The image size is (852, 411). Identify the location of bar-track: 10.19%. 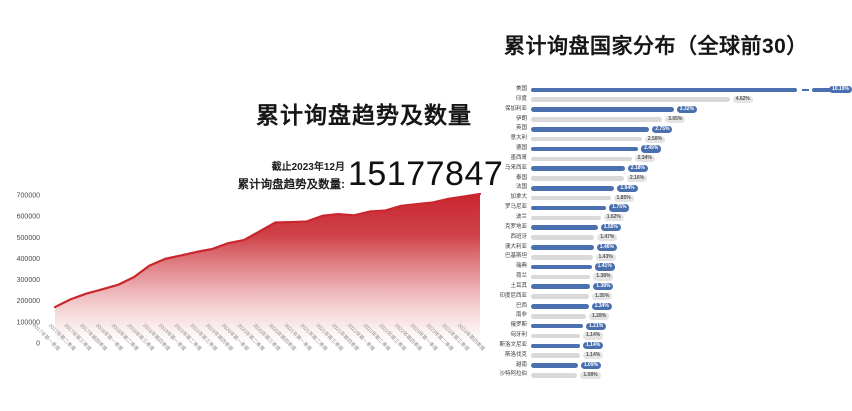
(691, 90).